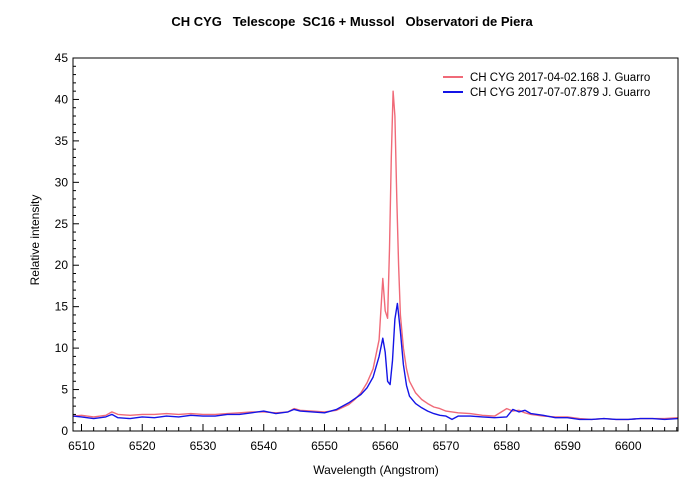 This screenshot has width=700, height=500. Describe the element at coordinates (628, 446) in the screenshot. I see `x-tick-label: 6600` at that location.